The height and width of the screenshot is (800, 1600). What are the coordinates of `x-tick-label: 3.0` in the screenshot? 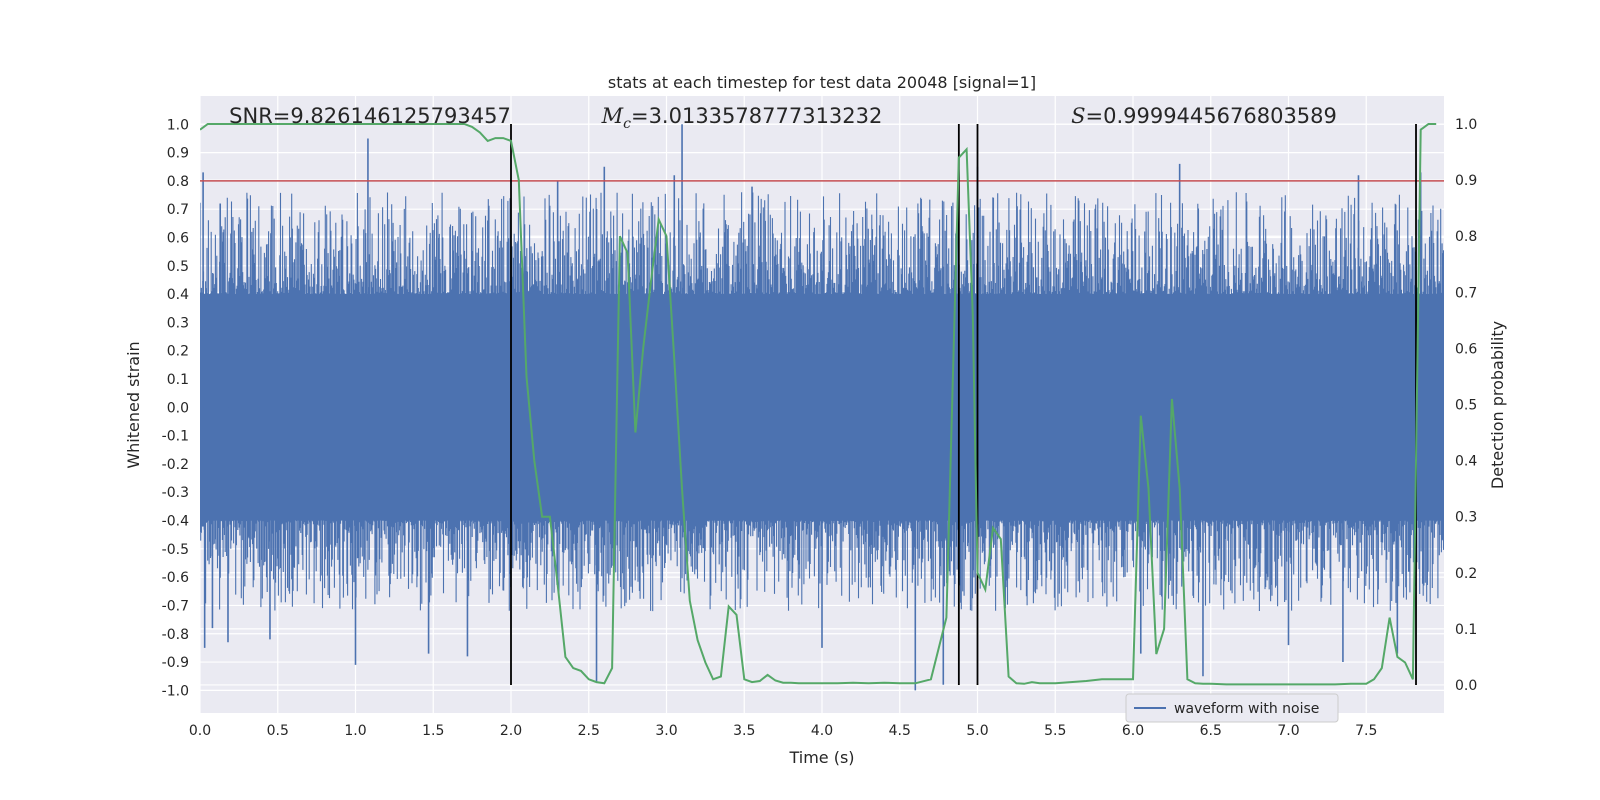 It's located at (666, 731).